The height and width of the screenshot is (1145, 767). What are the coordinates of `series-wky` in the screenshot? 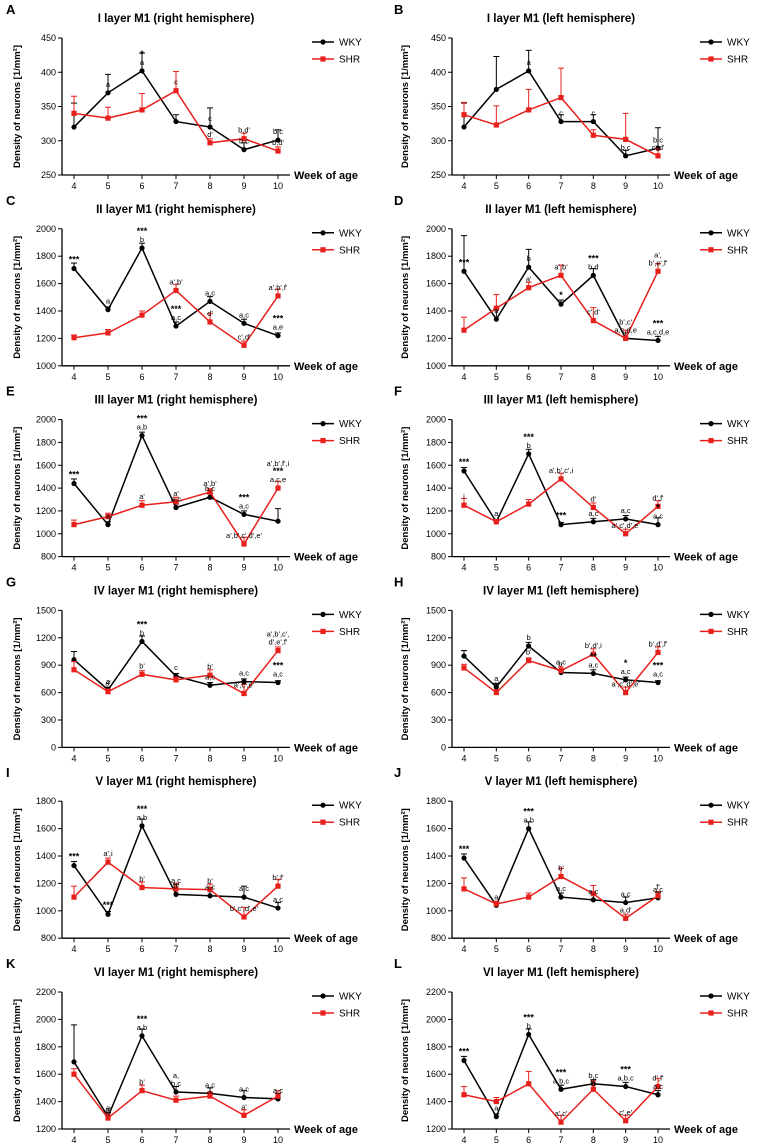 It's located at (176, 479).